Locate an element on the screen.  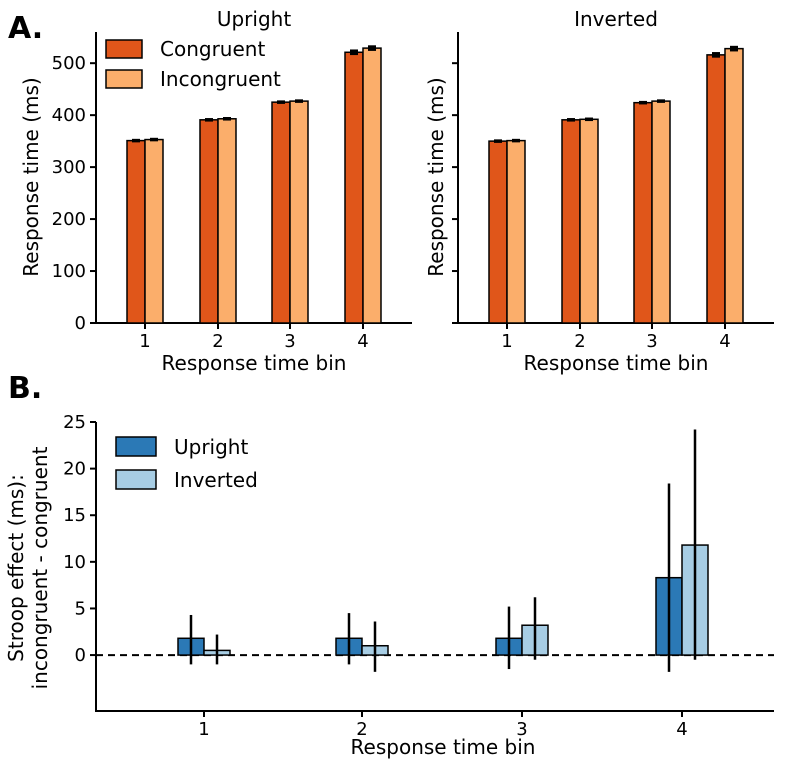
y-tick-label-stroop: 20 is located at coordinates (74, 469).